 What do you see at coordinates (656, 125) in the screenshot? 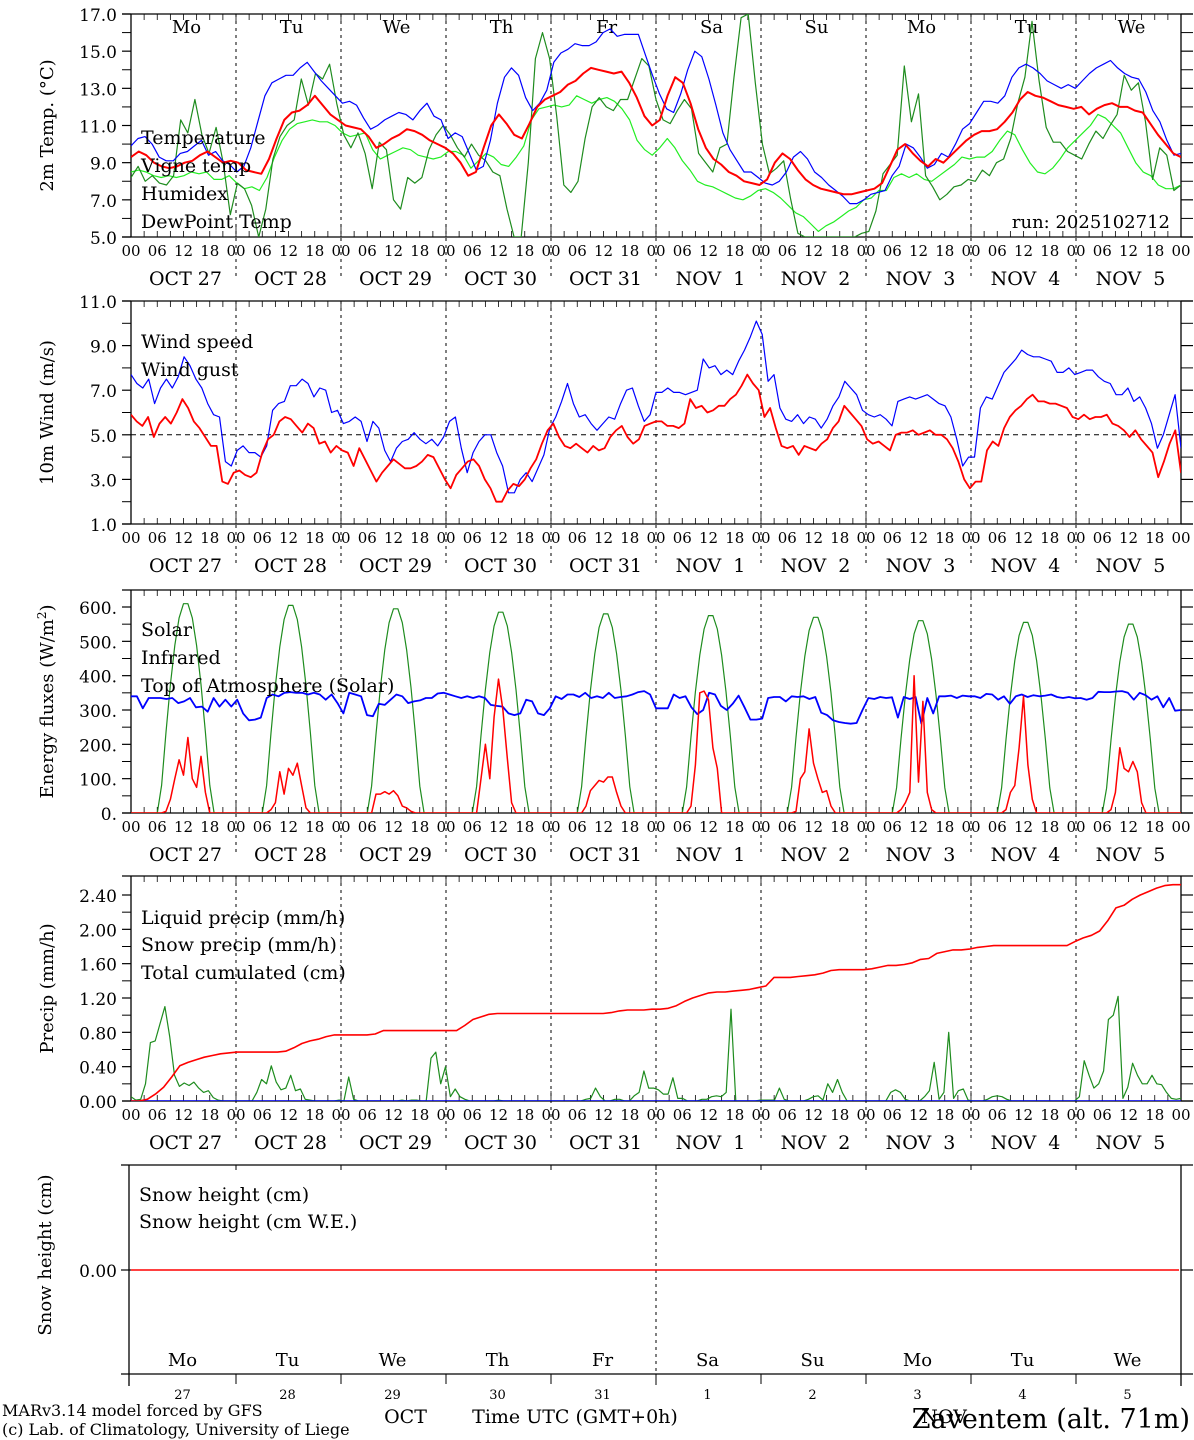
I see `series-line-vigne-temp` at bounding box center [656, 125].